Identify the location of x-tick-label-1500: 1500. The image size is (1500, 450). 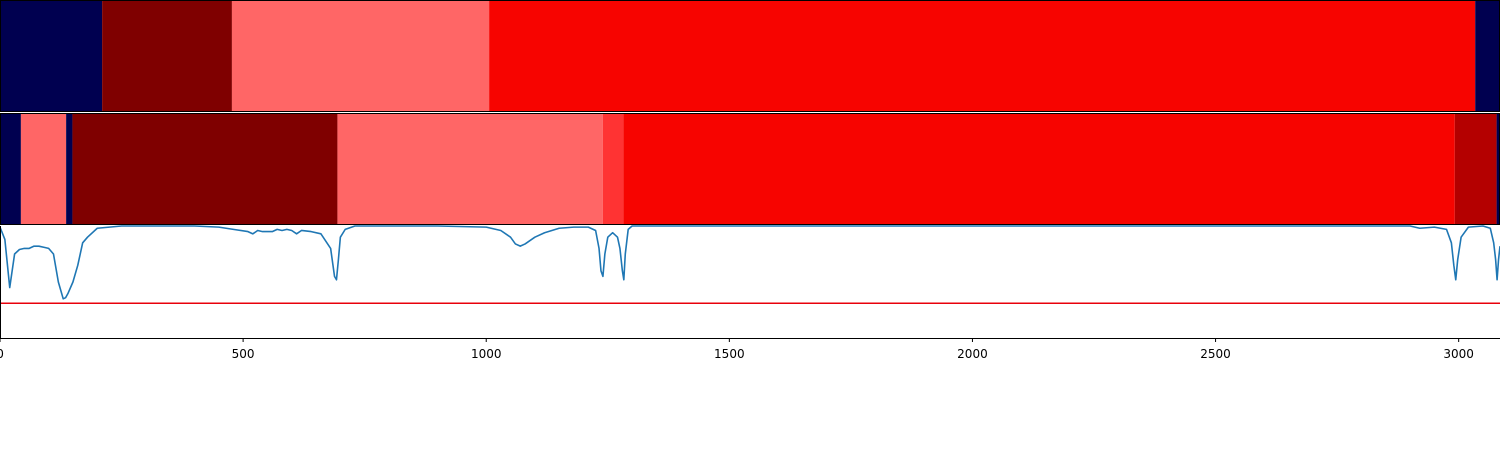
(729, 354).